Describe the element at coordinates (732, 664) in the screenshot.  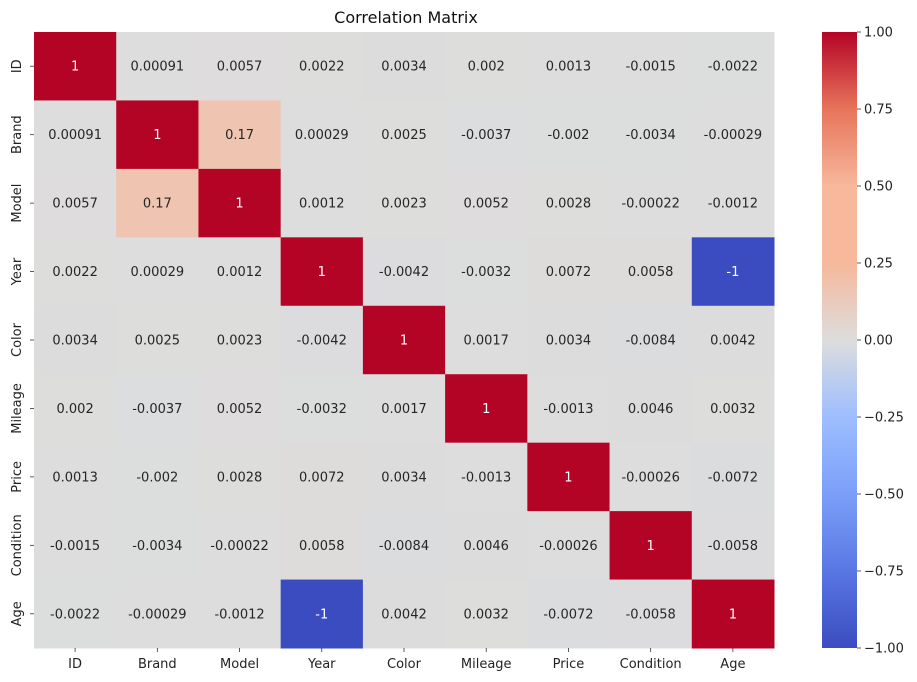
I see `x-tick-label: Age` at that location.